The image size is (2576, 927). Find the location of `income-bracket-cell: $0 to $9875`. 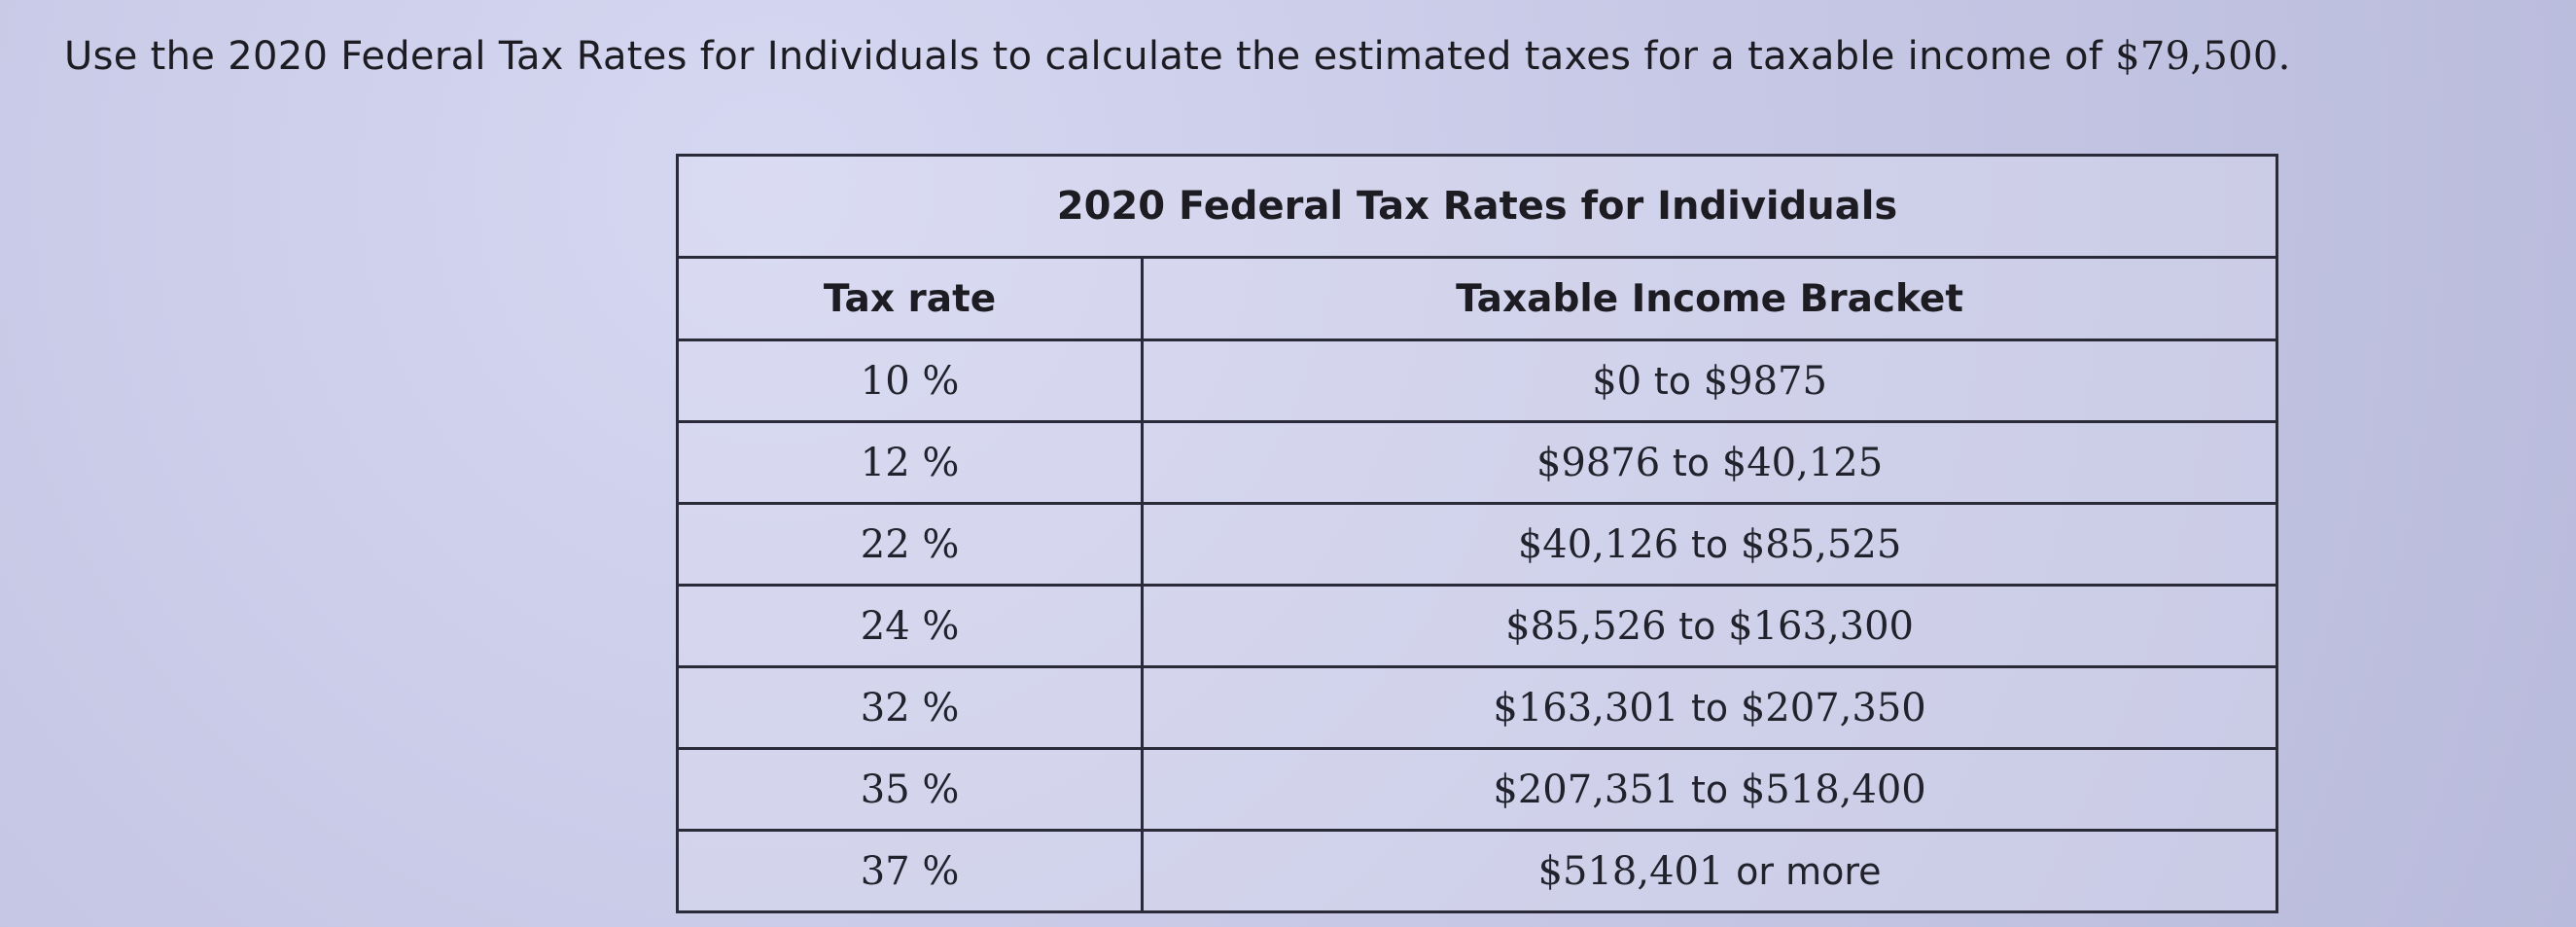

income-bracket-cell: $0 to $9875 is located at coordinates (1709, 381).